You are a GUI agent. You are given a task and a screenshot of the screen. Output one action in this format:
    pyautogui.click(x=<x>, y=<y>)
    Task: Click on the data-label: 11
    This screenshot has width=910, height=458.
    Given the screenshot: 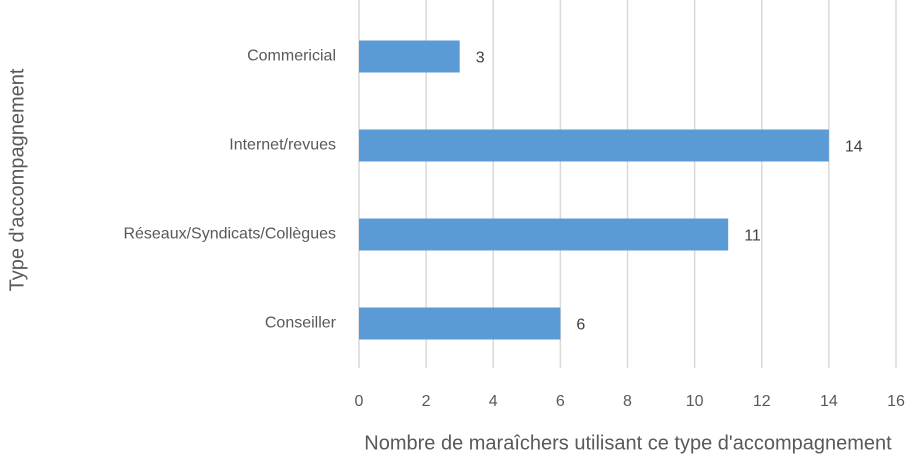 What is the action you would take?
    pyautogui.click(x=752, y=236)
    